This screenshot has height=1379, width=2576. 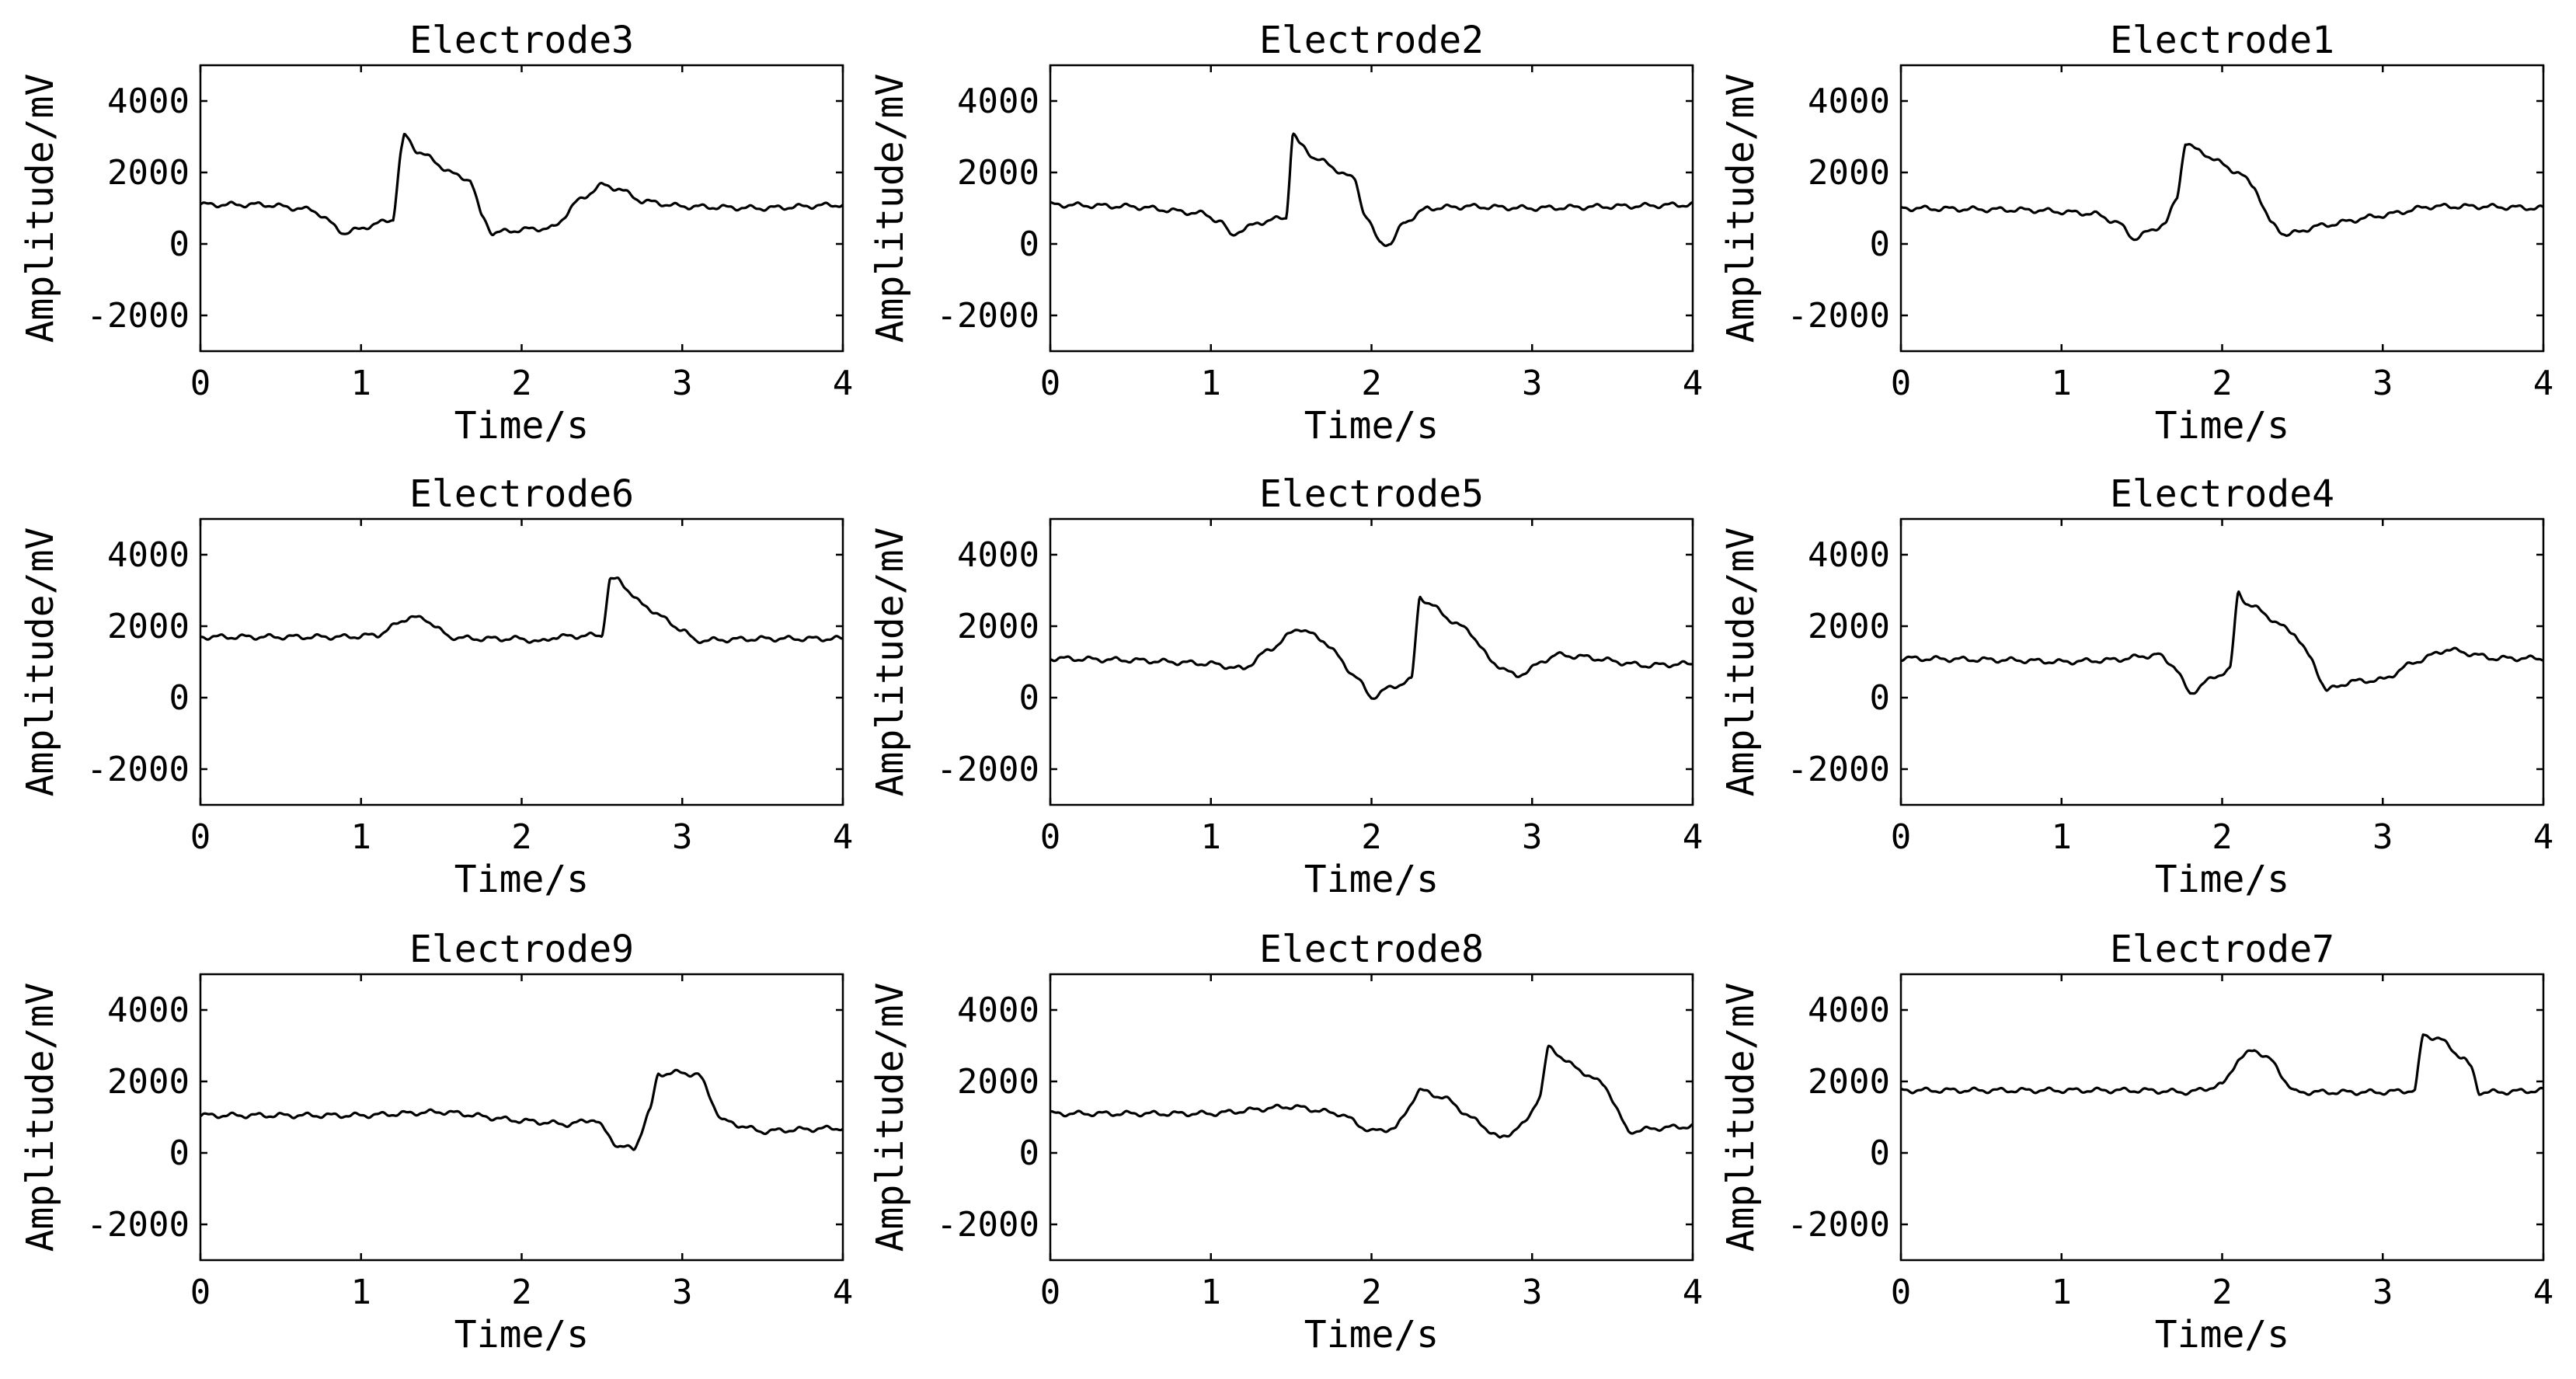 What do you see at coordinates (521, 494) in the screenshot?
I see `chart-title: Electrode6` at bounding box center [521, 494].